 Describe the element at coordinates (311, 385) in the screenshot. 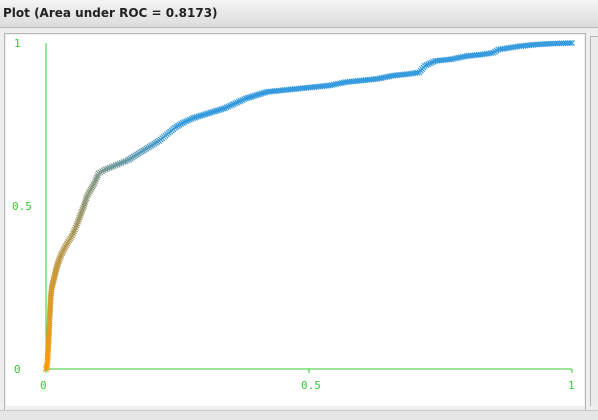

I see `x-tick-label: 0.5` at that location.